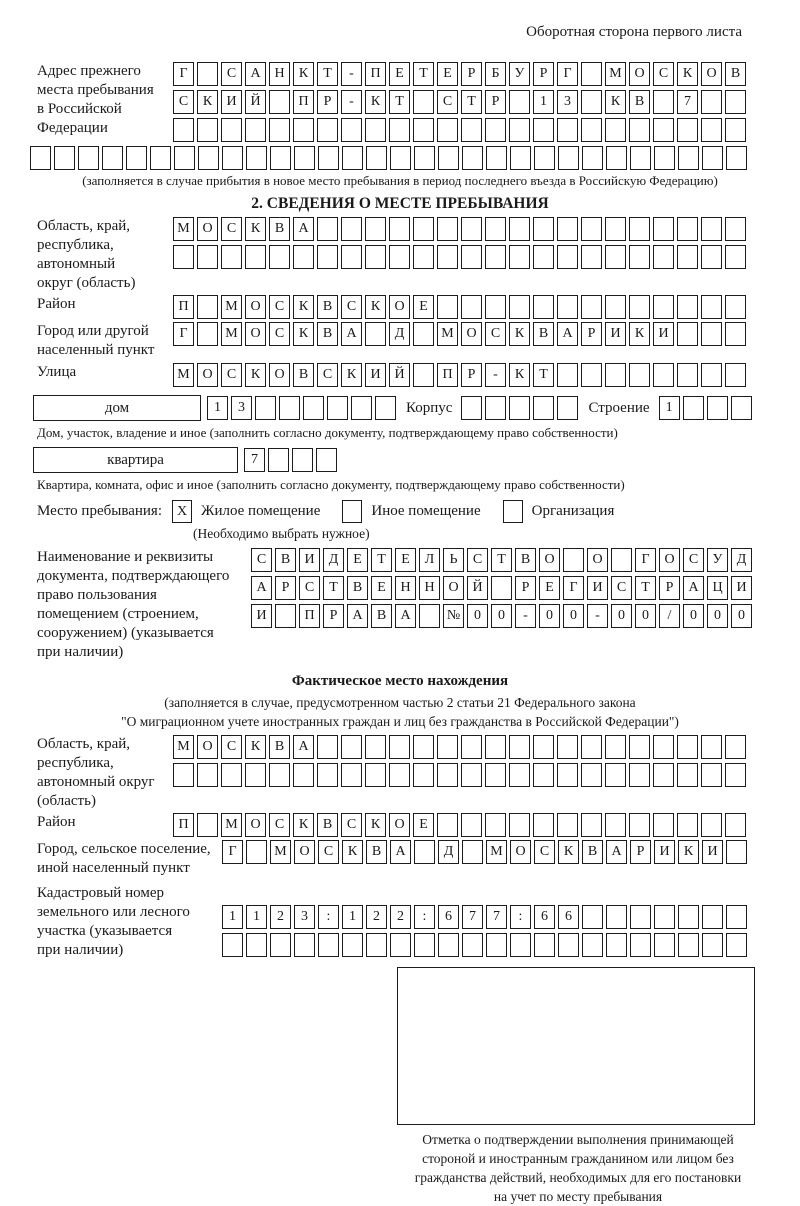 Image resolution: width=800 pixels, height=1206 pixels. I want to click on text-line: Кадастровый номер, so click(100, 893).